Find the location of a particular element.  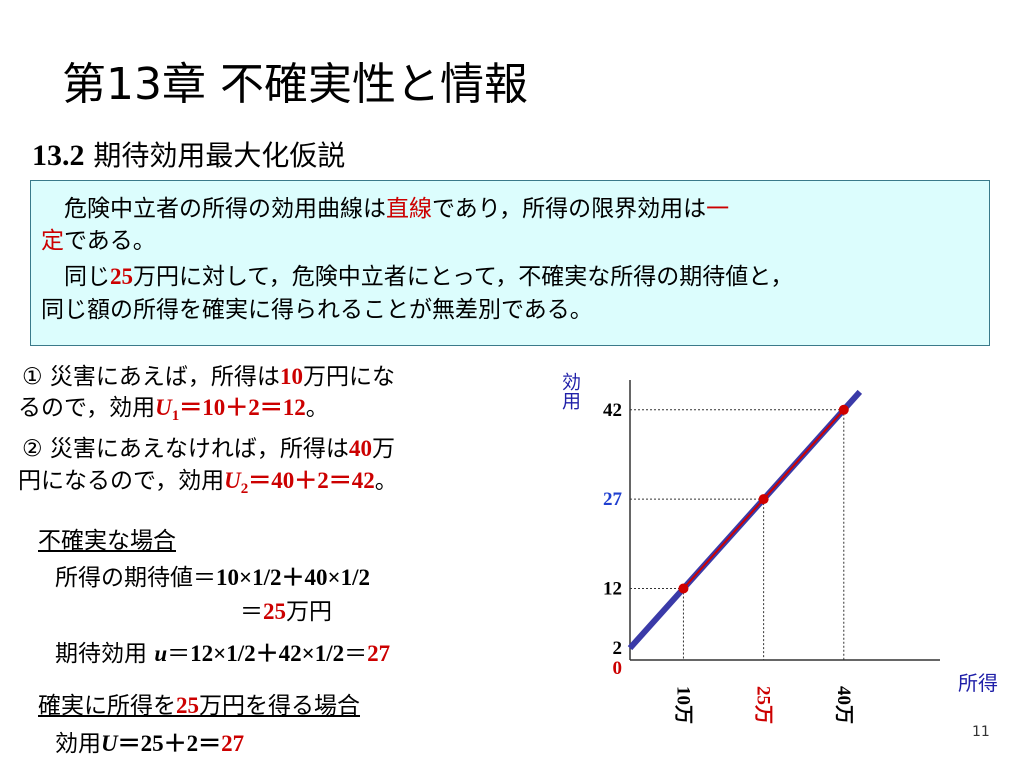

text-run: 40 is located at coordinates (360, 448).